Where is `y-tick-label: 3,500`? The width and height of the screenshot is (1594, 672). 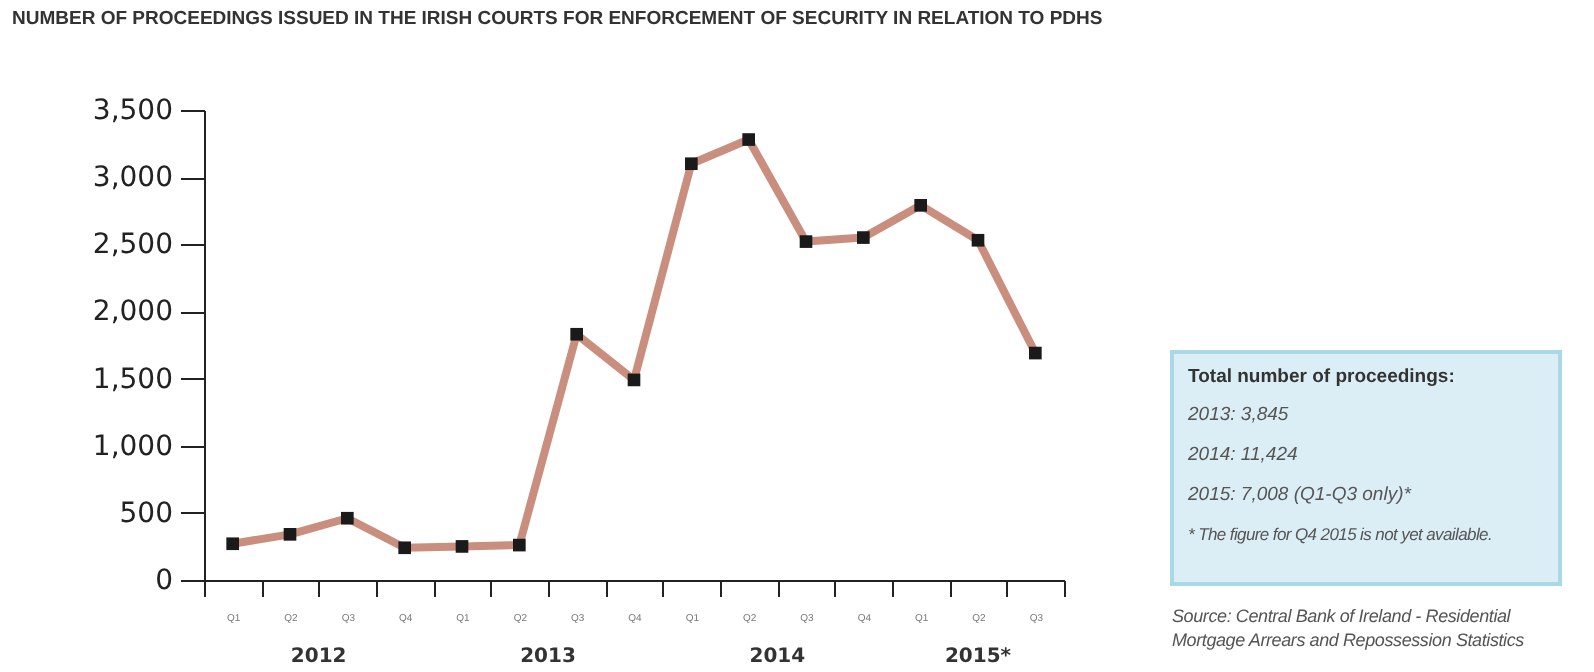 y-tick-label: 3,500 is located at coordinates (132, 111).